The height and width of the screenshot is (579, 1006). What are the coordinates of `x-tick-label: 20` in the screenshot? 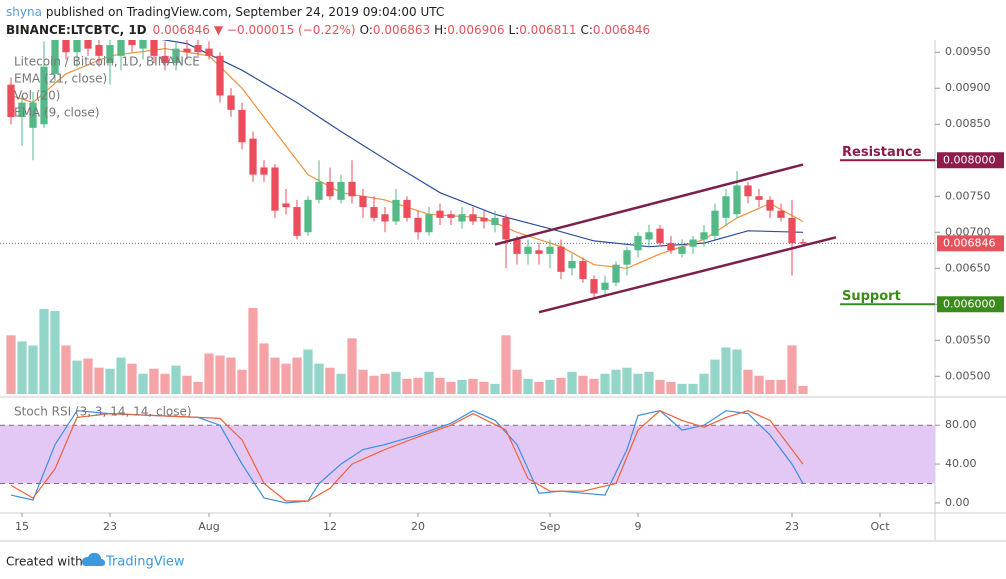 It's located at (418, 526).